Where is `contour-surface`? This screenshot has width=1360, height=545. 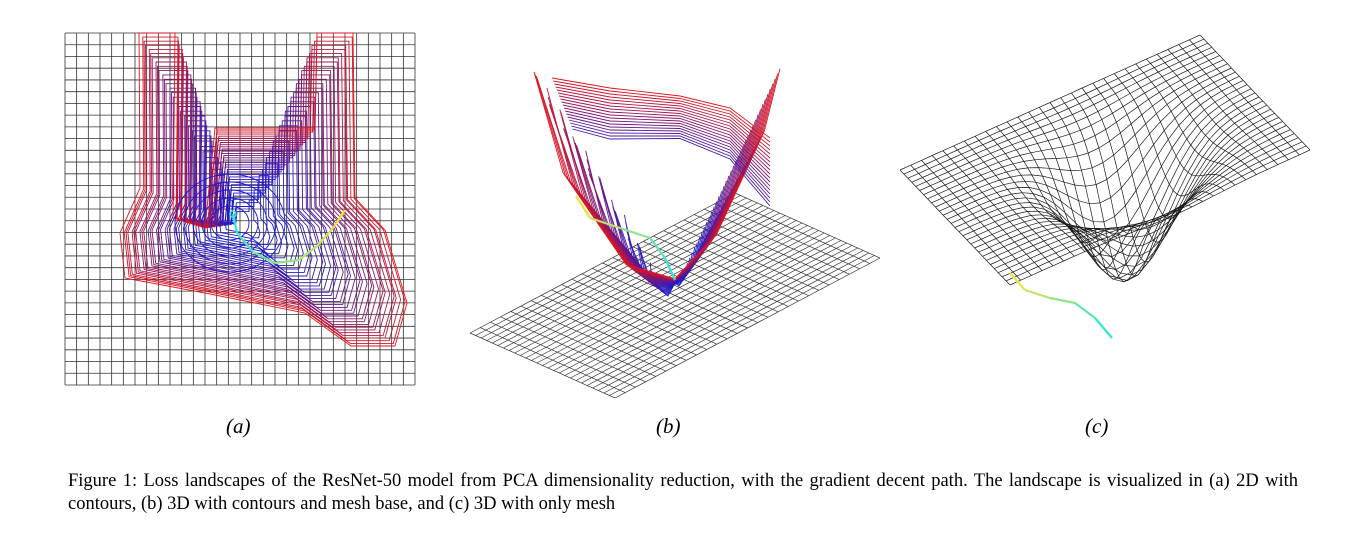
contour-surface is located at coordinates (657, 182).